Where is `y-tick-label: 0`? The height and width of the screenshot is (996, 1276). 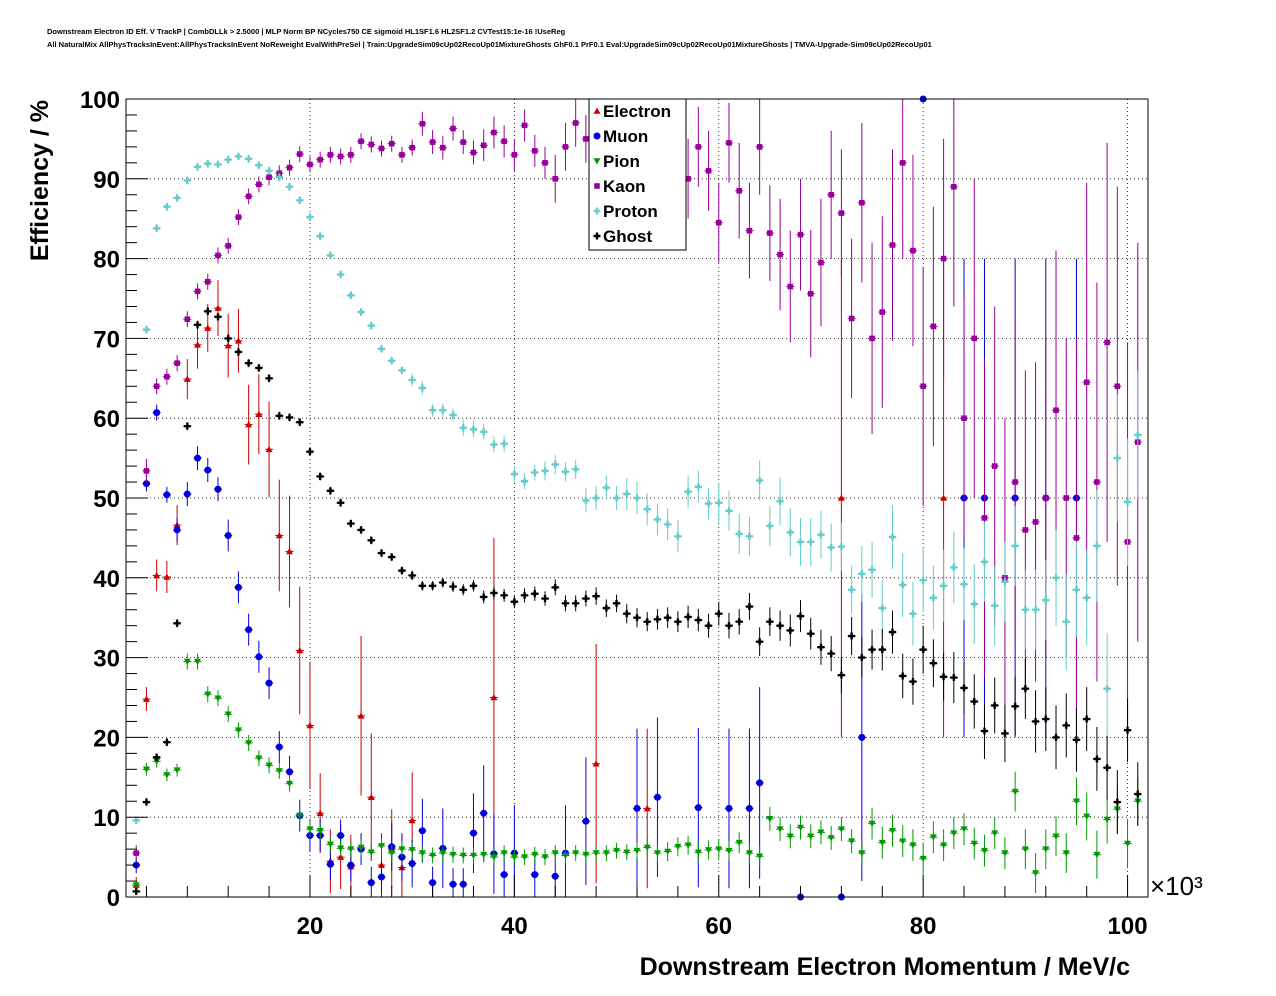 y-tick-label: 0 is located at coordinates (113, 898).